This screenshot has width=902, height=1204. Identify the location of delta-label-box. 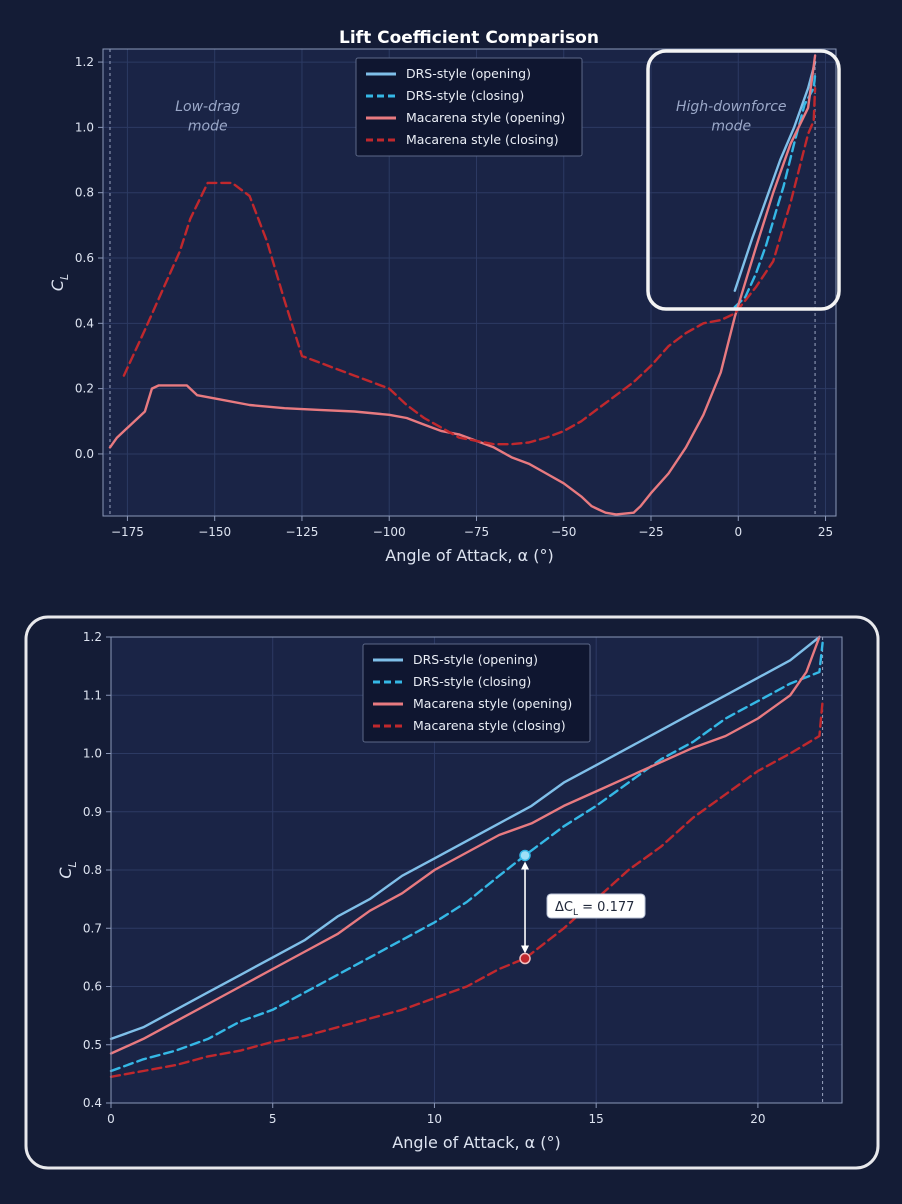
(596, 906).